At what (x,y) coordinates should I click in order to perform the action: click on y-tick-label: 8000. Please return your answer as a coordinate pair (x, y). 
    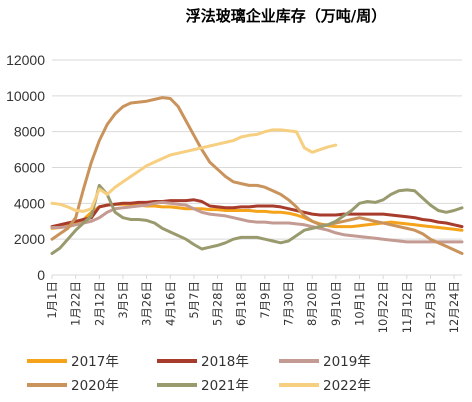
    Looking at the image, I should click on (29, 132).